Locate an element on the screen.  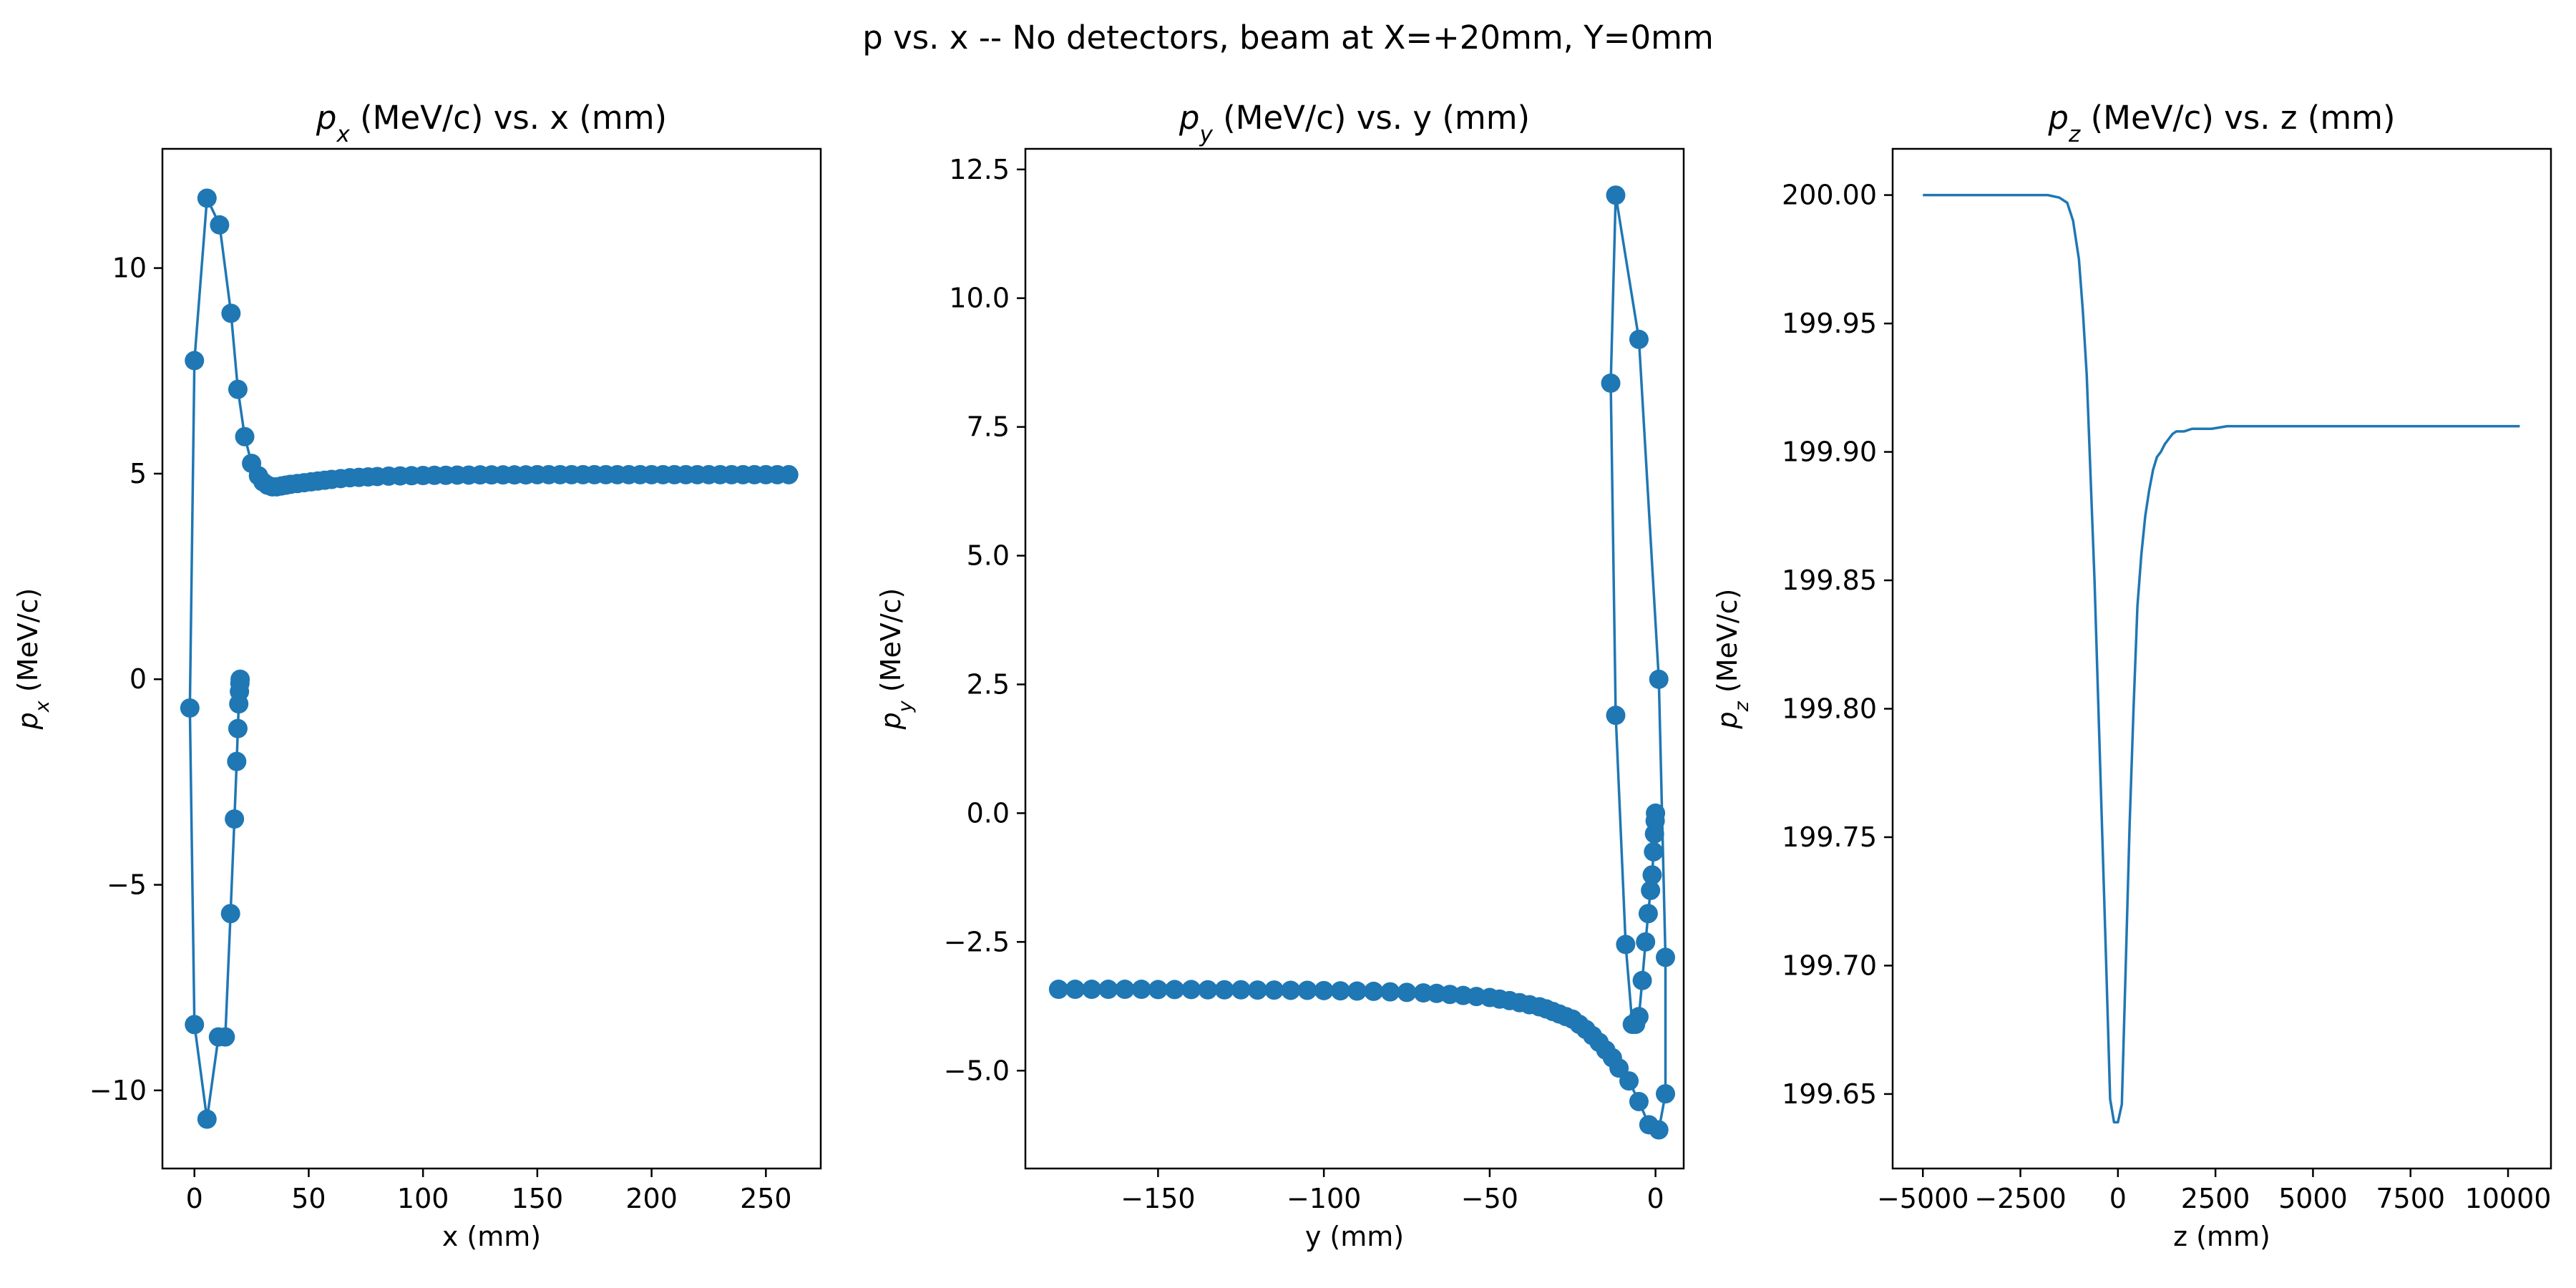
py-xtick-label: −100 is located at coordinates (1324, 1198).